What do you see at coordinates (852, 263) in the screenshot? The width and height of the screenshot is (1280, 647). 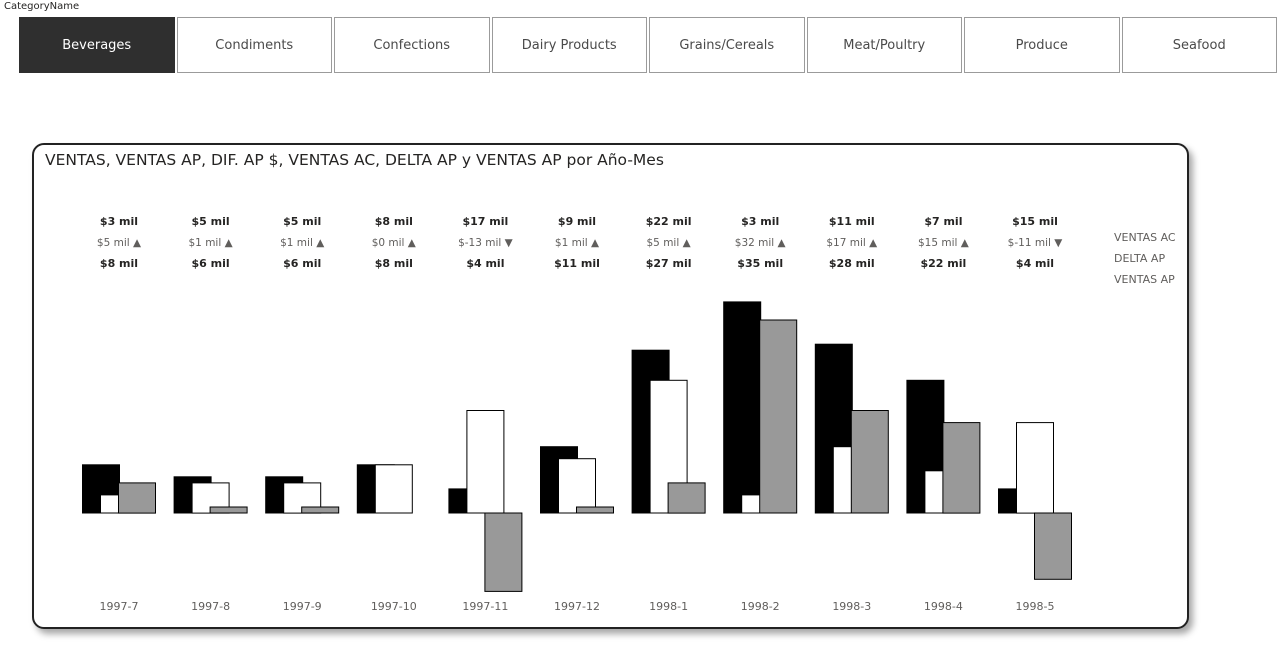 I see `data-label-ventas-ac: $28 mil` at bounding box center [852, 263].